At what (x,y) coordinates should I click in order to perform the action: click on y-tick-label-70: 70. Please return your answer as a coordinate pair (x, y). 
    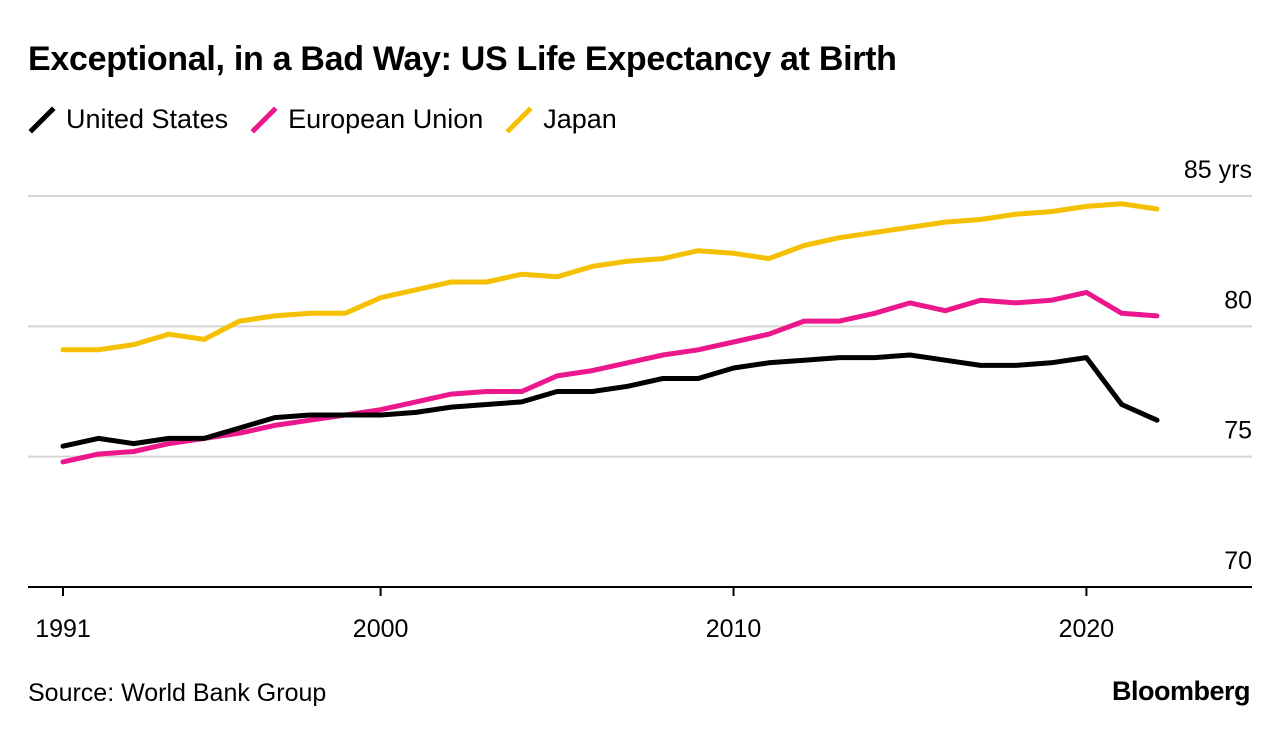
    Looking at the image, I should click on (1238, 561).